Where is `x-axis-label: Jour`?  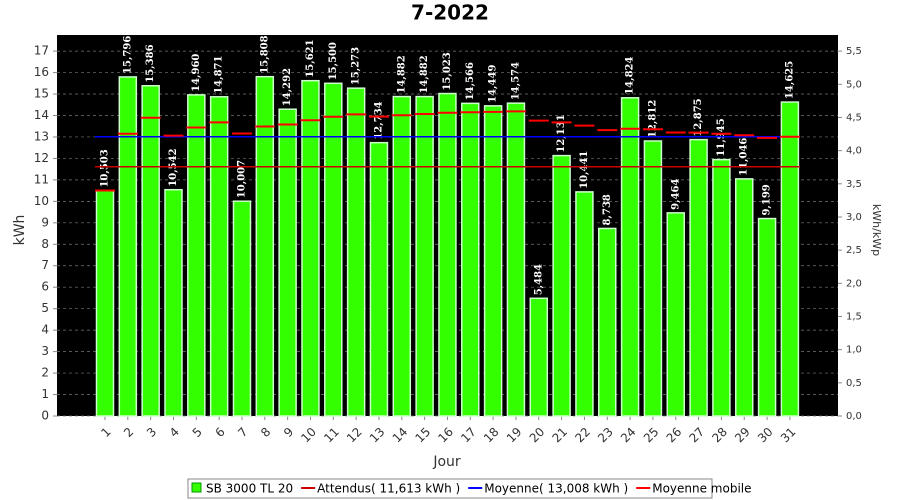 x-axis-label: Jour is located at coordinates (446, 462).